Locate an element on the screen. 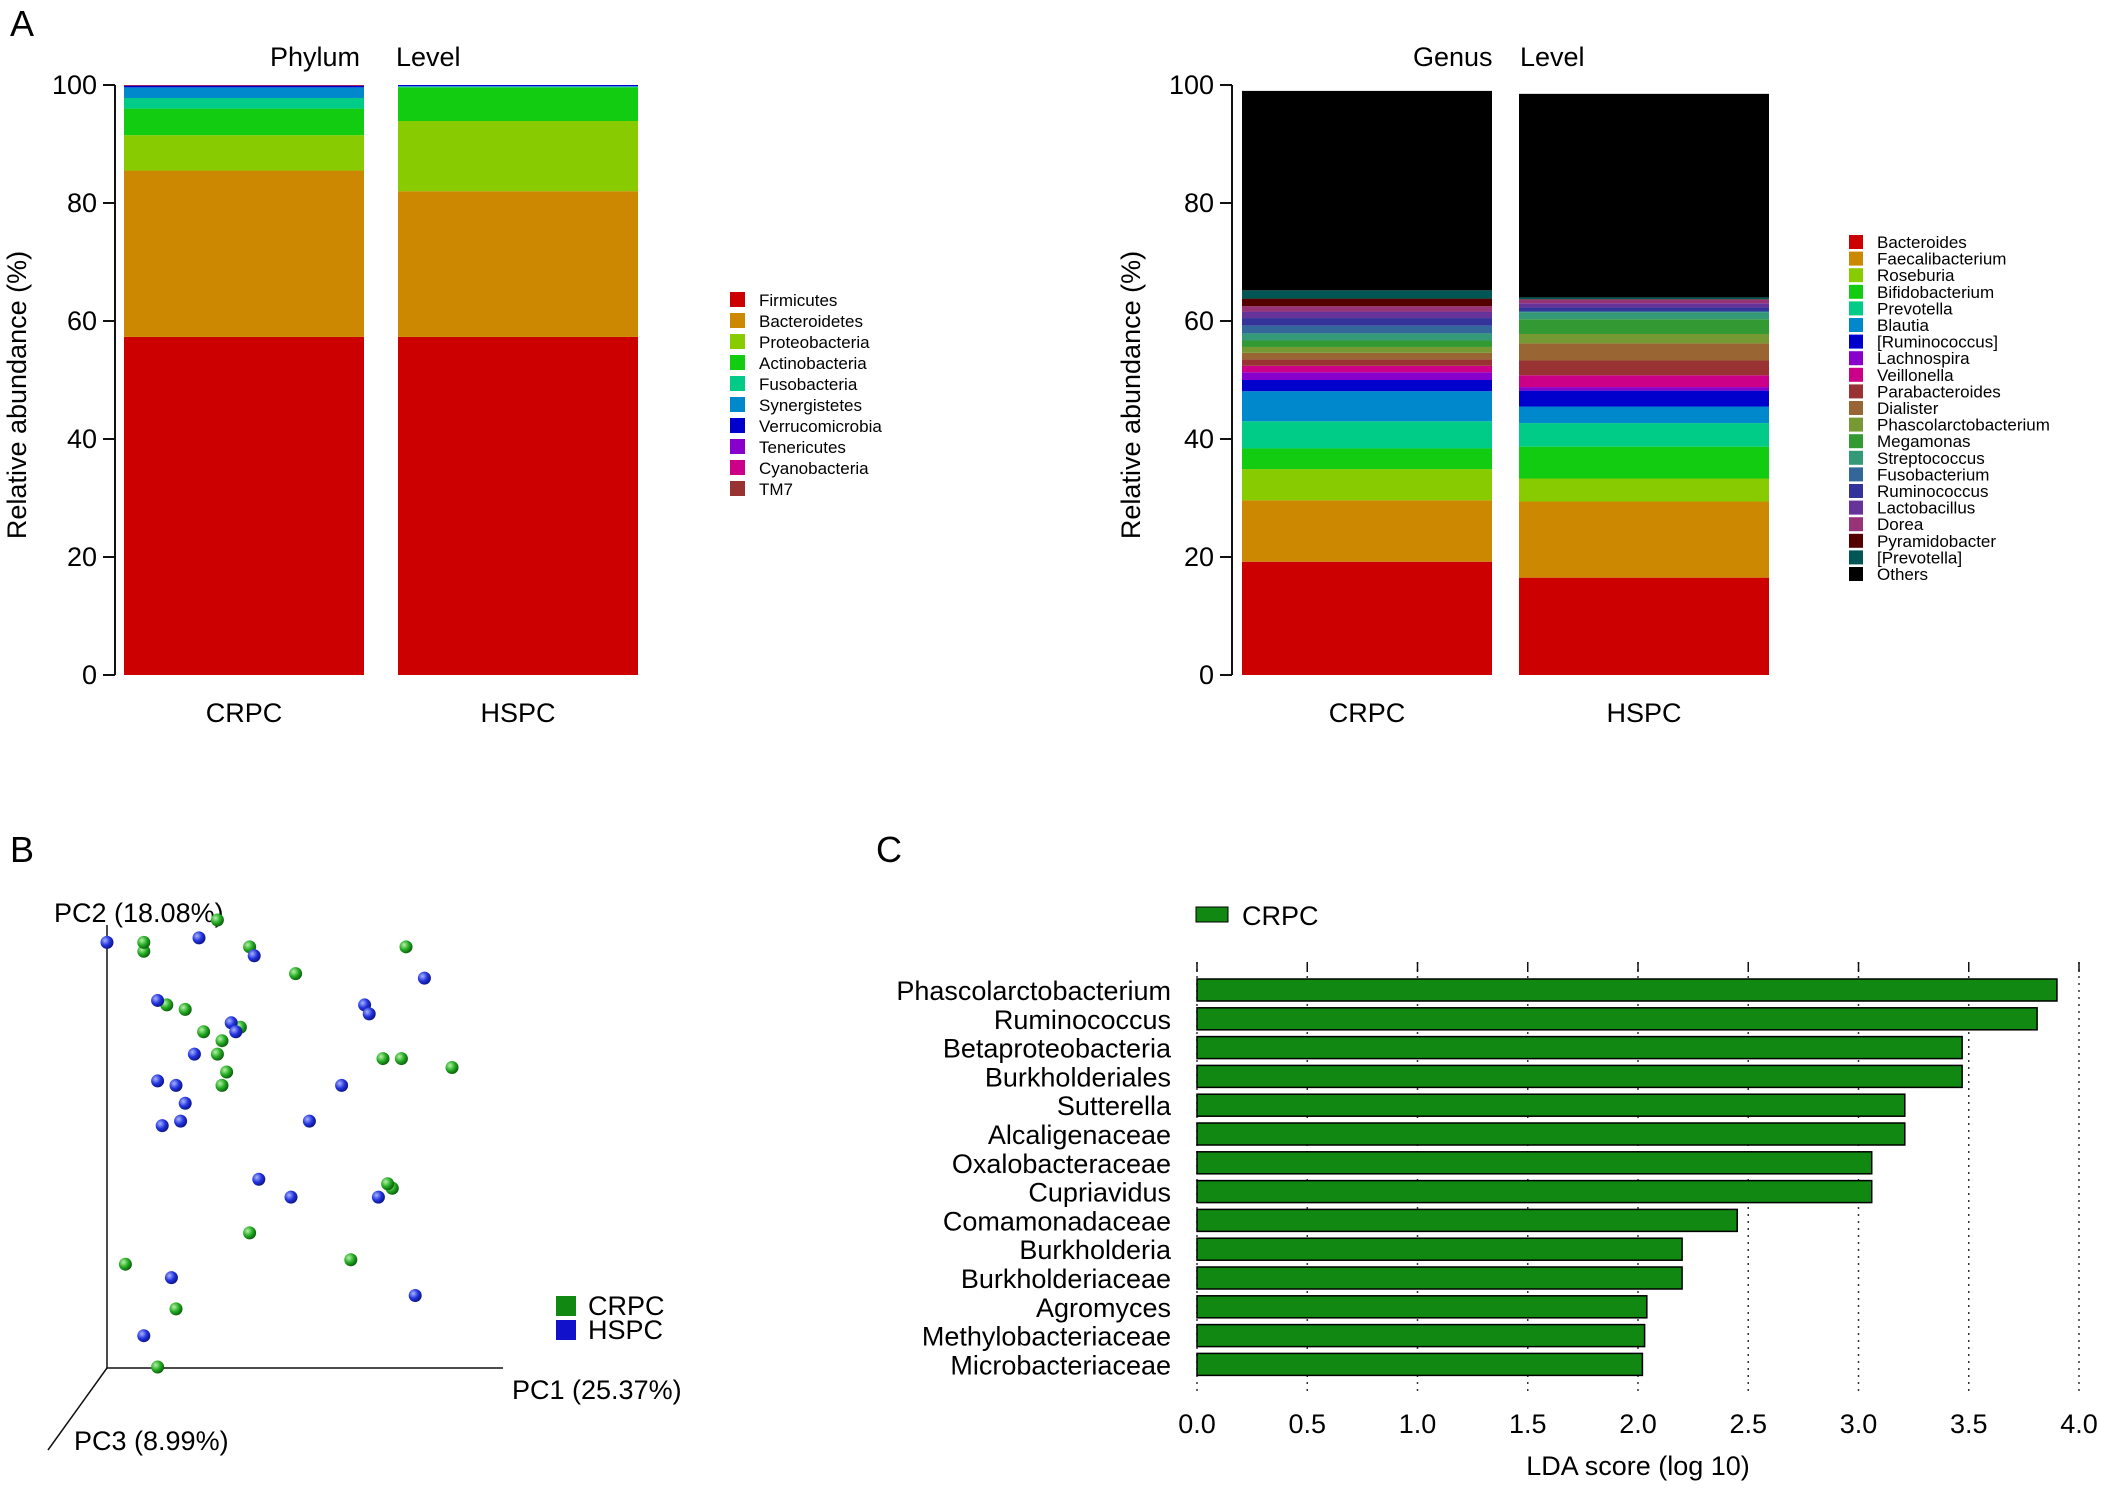 This screenshot has height=1488, width=2101. phylum-bar-hspc-verrucomicrobia is located at coordinates (518, 86).